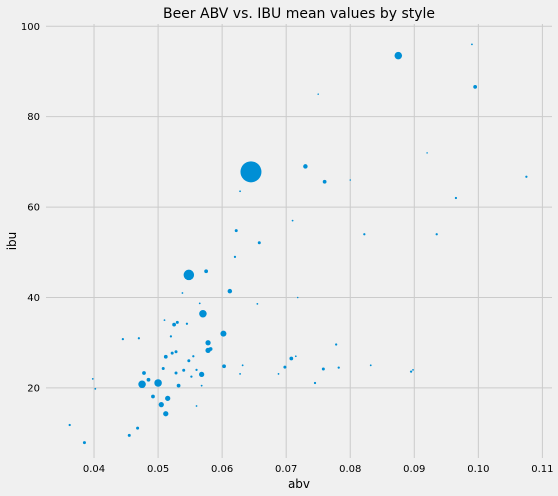 The height and width of the screenshot is (496, 558). What do you see at coordinates (33, 298) in the screenshot?
I see `y-tick-label: 40` at bounding box center [33, 298].